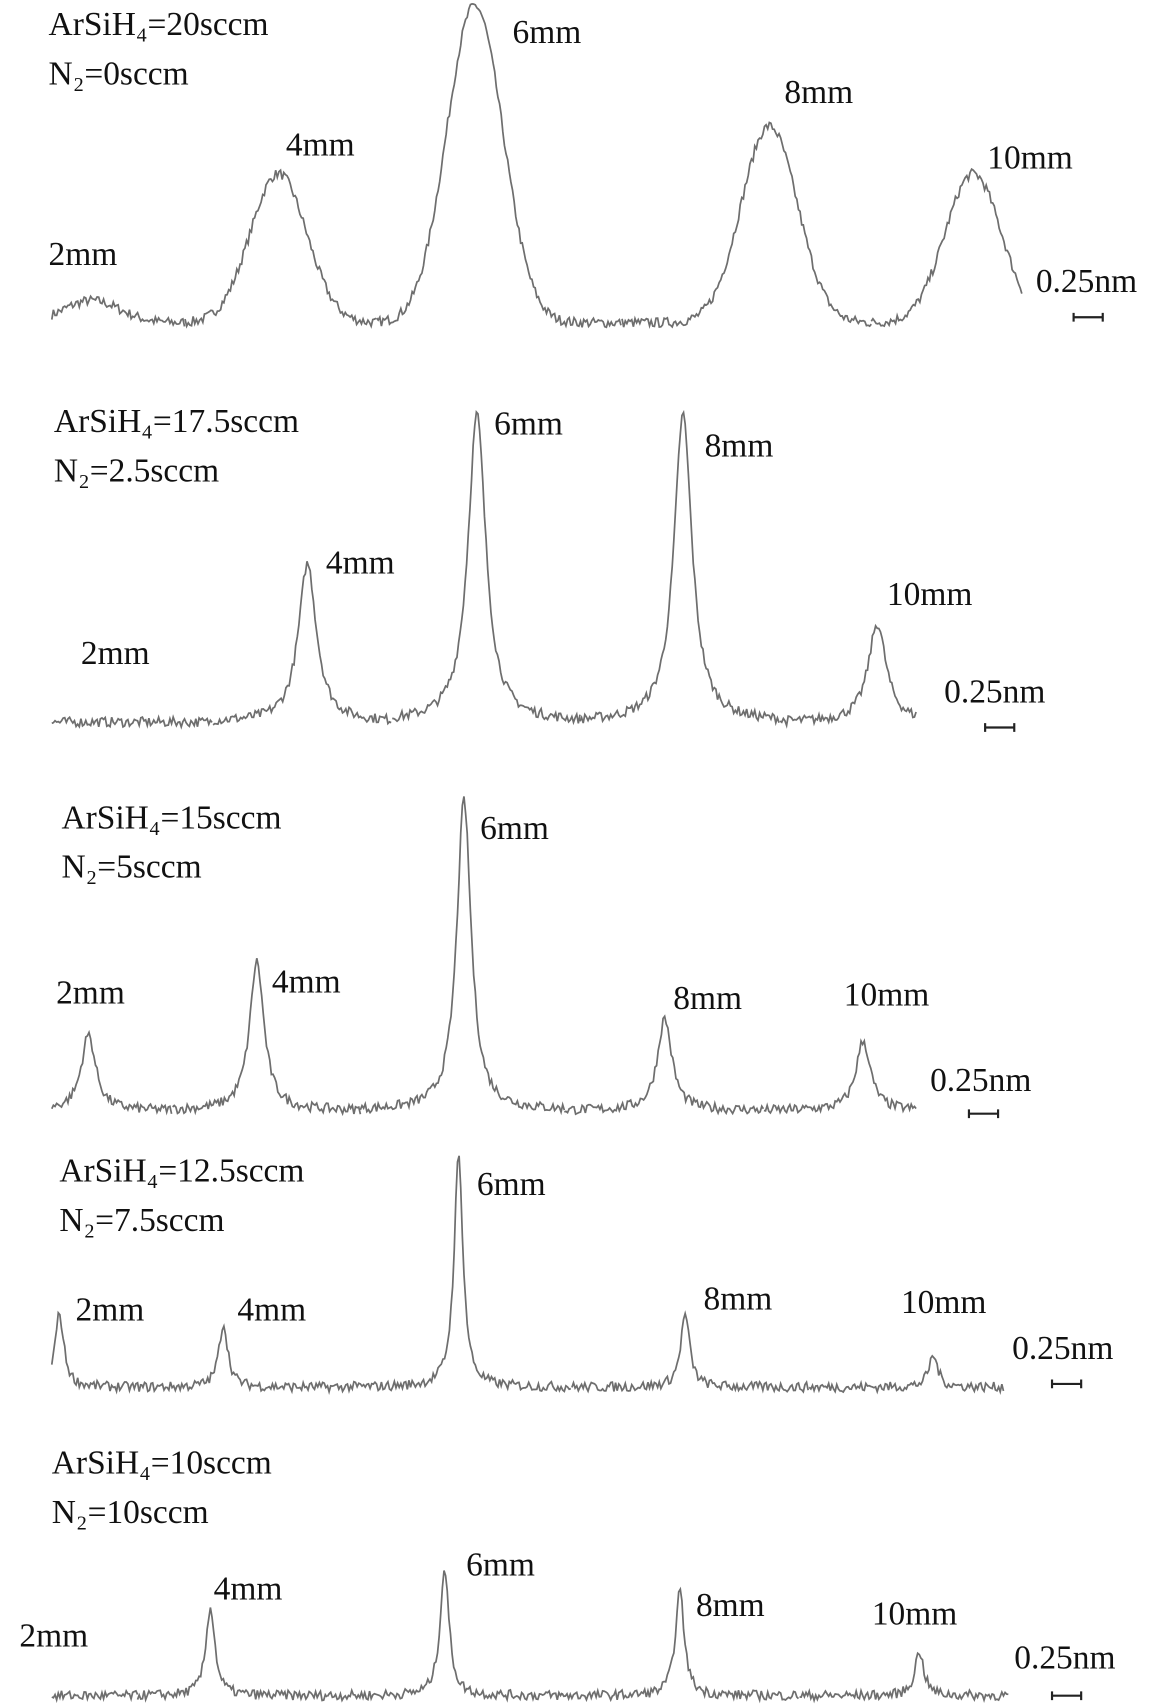 The image size is (1176, 1706). Describe the element at coordinates (130, 1512) in the screenshot. I see `panel-subtitle: N₂=10sccm` at that location.